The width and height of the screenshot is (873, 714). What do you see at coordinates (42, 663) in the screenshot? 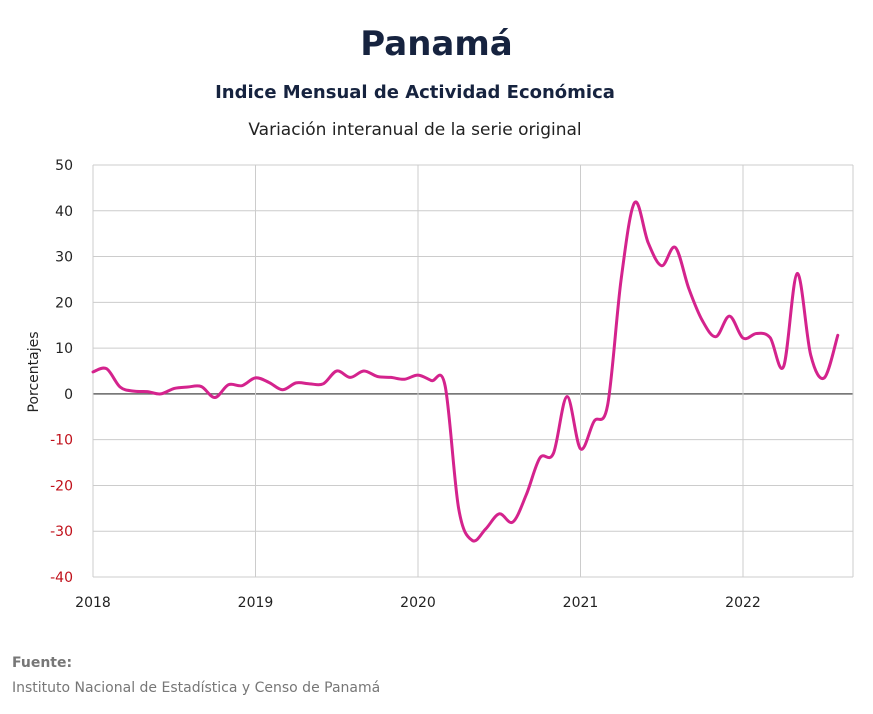
I see `source-label: Fuente:` at bounding box center [42, 663].